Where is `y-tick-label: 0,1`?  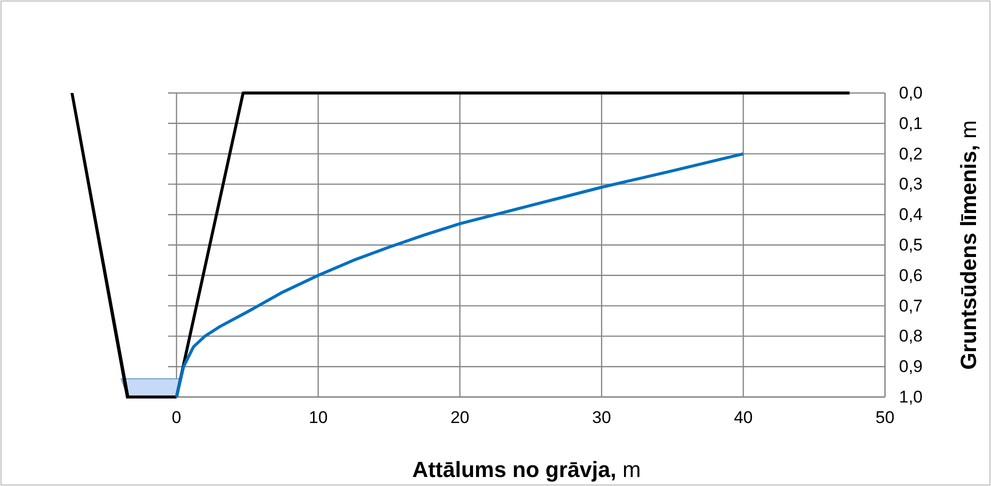 y-tick-label: 0,1 is located at coordinates (911, 123).